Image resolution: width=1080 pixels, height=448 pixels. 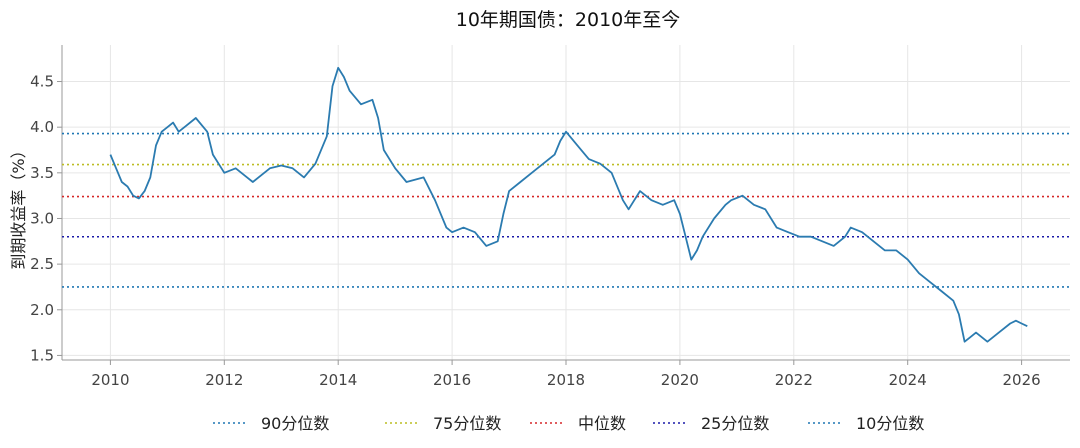 What do you see at coordinates (566, 380) in the screenshot?
I see `x-tick-label: 2018` at bounding box center [566, 380].